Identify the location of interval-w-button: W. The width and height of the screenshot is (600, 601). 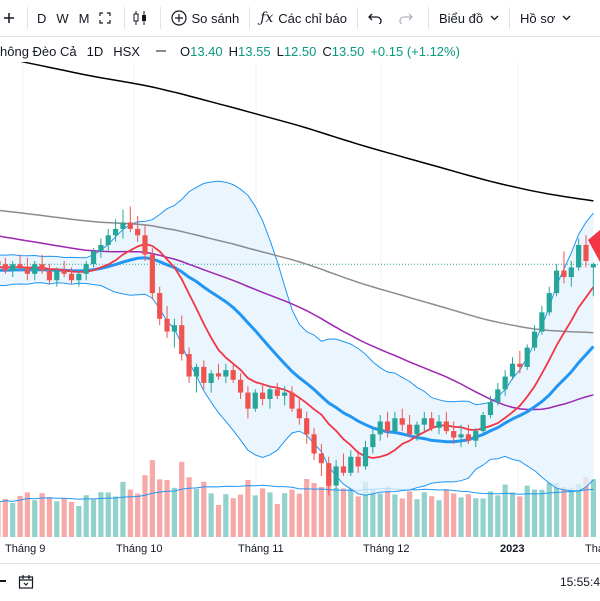
(62, 18).